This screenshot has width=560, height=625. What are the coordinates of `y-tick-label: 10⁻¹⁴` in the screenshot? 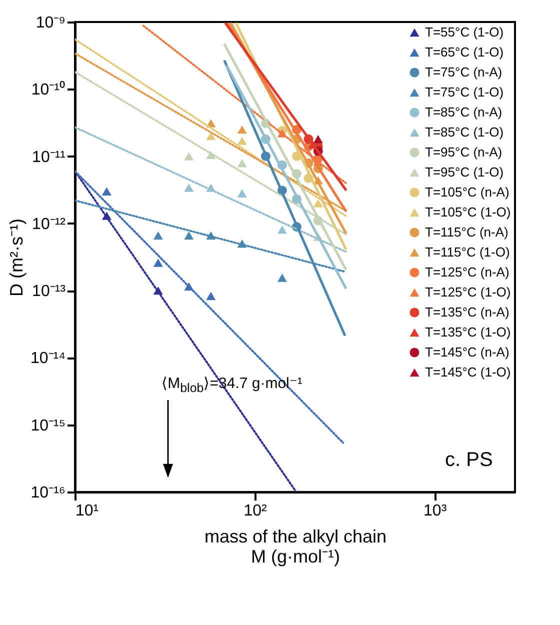 It's located at (48, 359).